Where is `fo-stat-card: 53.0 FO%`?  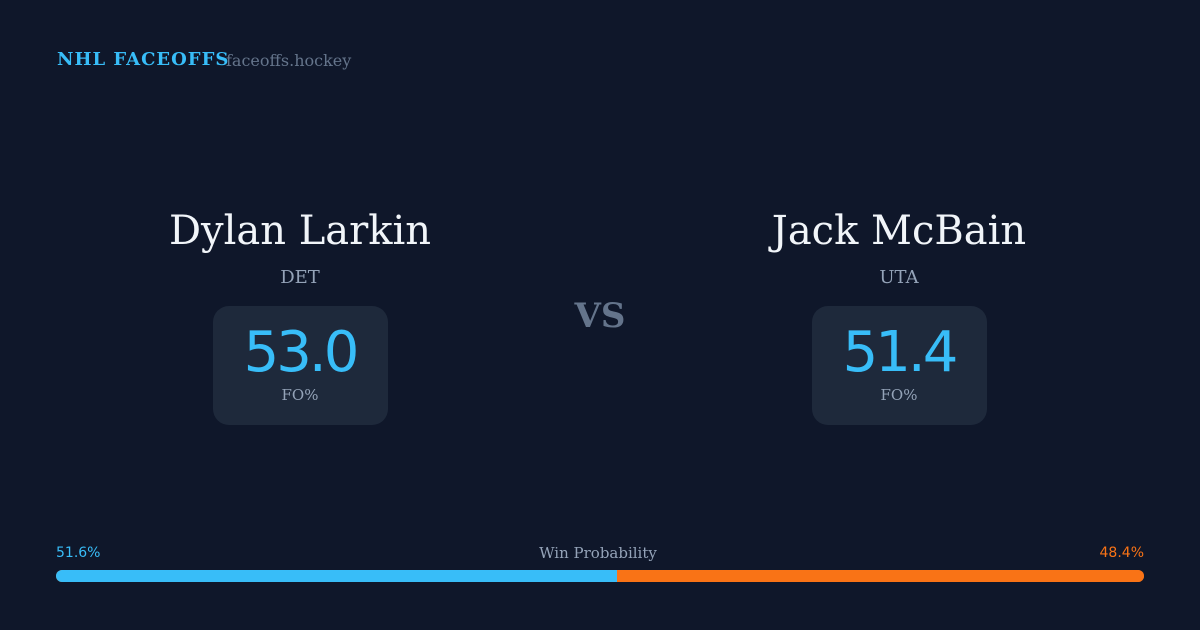
fo-stat-card: 53.0 FO% is located at coordinates (300, 365).